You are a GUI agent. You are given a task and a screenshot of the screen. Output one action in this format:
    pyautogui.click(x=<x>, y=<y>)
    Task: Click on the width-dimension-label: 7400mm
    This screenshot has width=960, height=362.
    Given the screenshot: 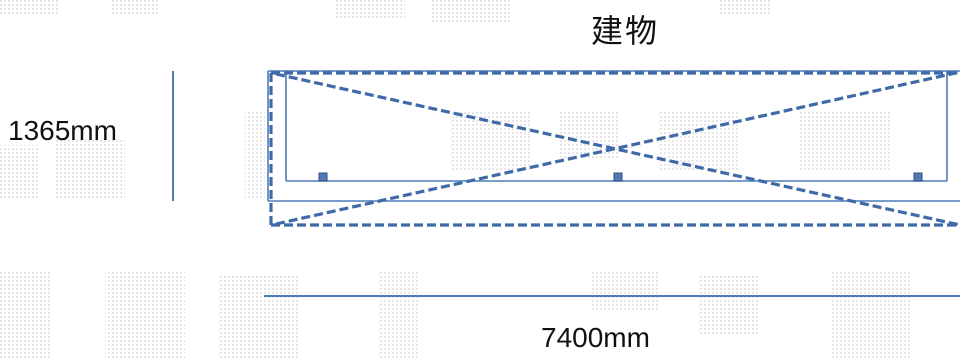 What is the action you would take?
    pyautogui.click(x=595, y=337)
    